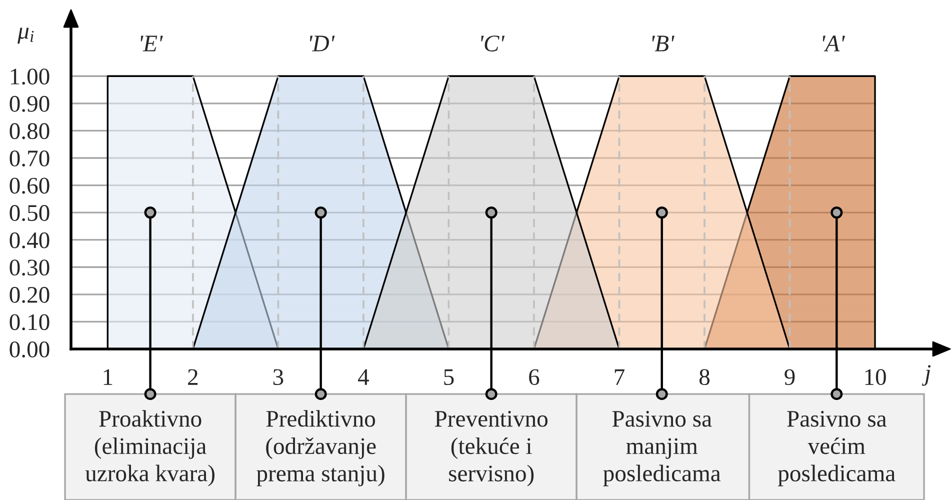  I want to click on y-tick-label: 0.80, so click(30, 131).